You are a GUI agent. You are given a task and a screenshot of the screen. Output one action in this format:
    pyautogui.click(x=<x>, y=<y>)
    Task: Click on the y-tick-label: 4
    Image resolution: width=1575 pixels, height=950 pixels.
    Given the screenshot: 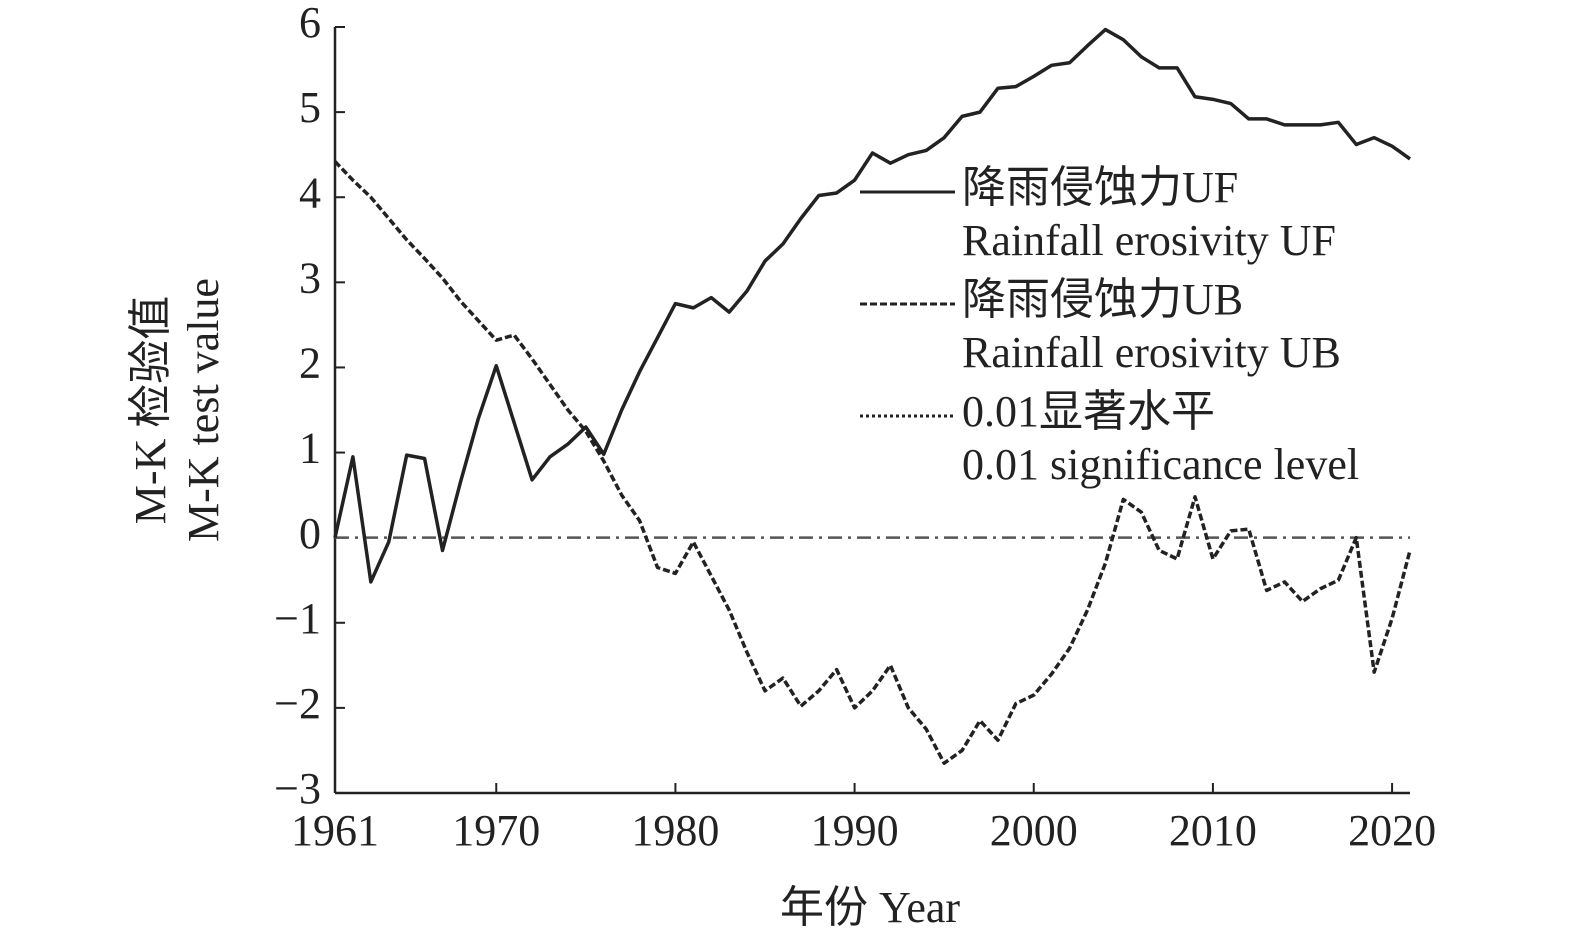 What is the action you would take?
    pyautogui.click(x=310, y=192)
    